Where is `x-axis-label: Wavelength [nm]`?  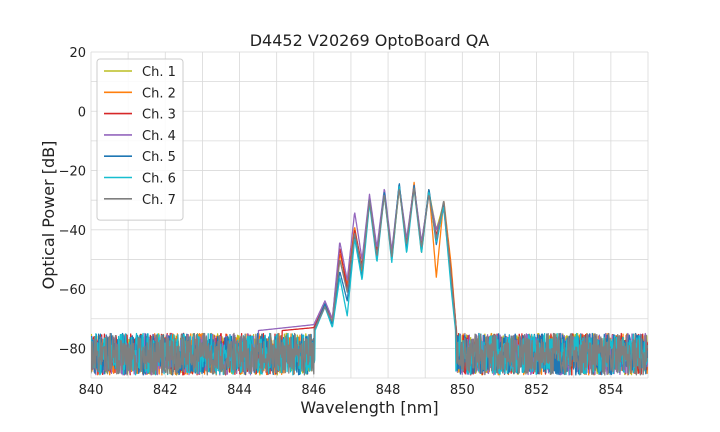 x-axis-label: Wavelength [nm] is located at coordinates (369, 407).